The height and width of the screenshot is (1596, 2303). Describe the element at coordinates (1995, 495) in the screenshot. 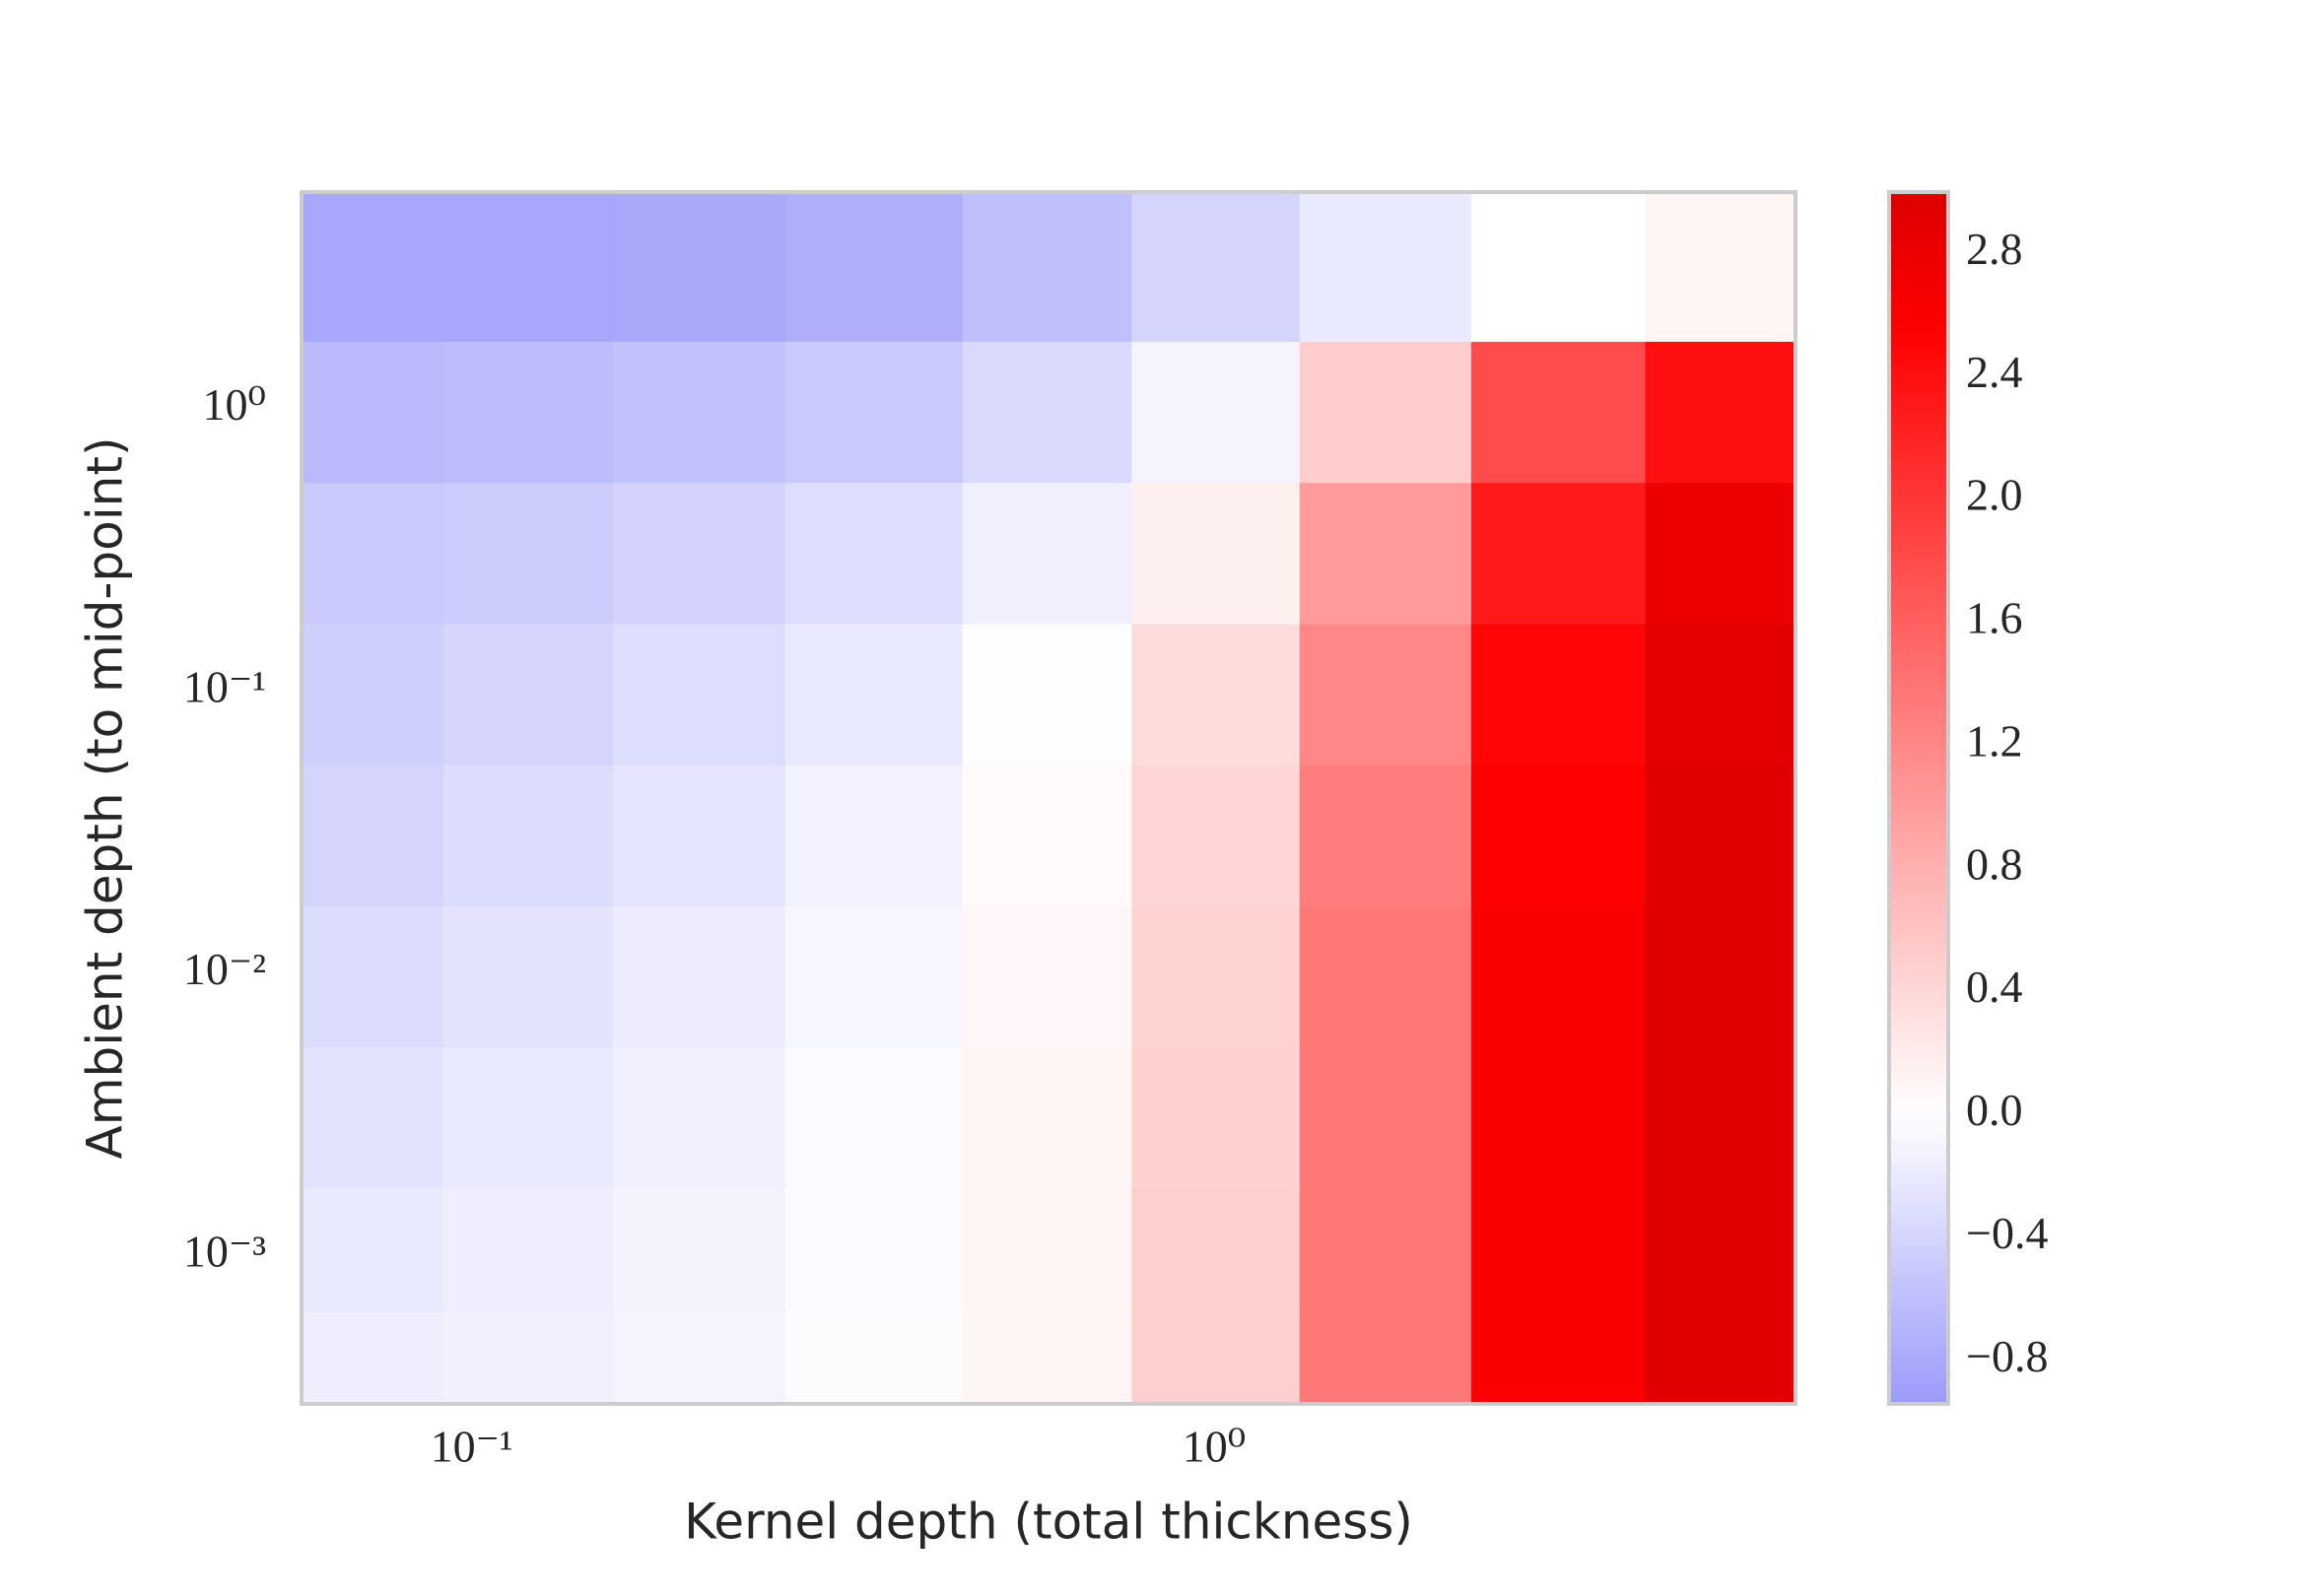

I see `colorbar-tick-label: 2.0` at that location.